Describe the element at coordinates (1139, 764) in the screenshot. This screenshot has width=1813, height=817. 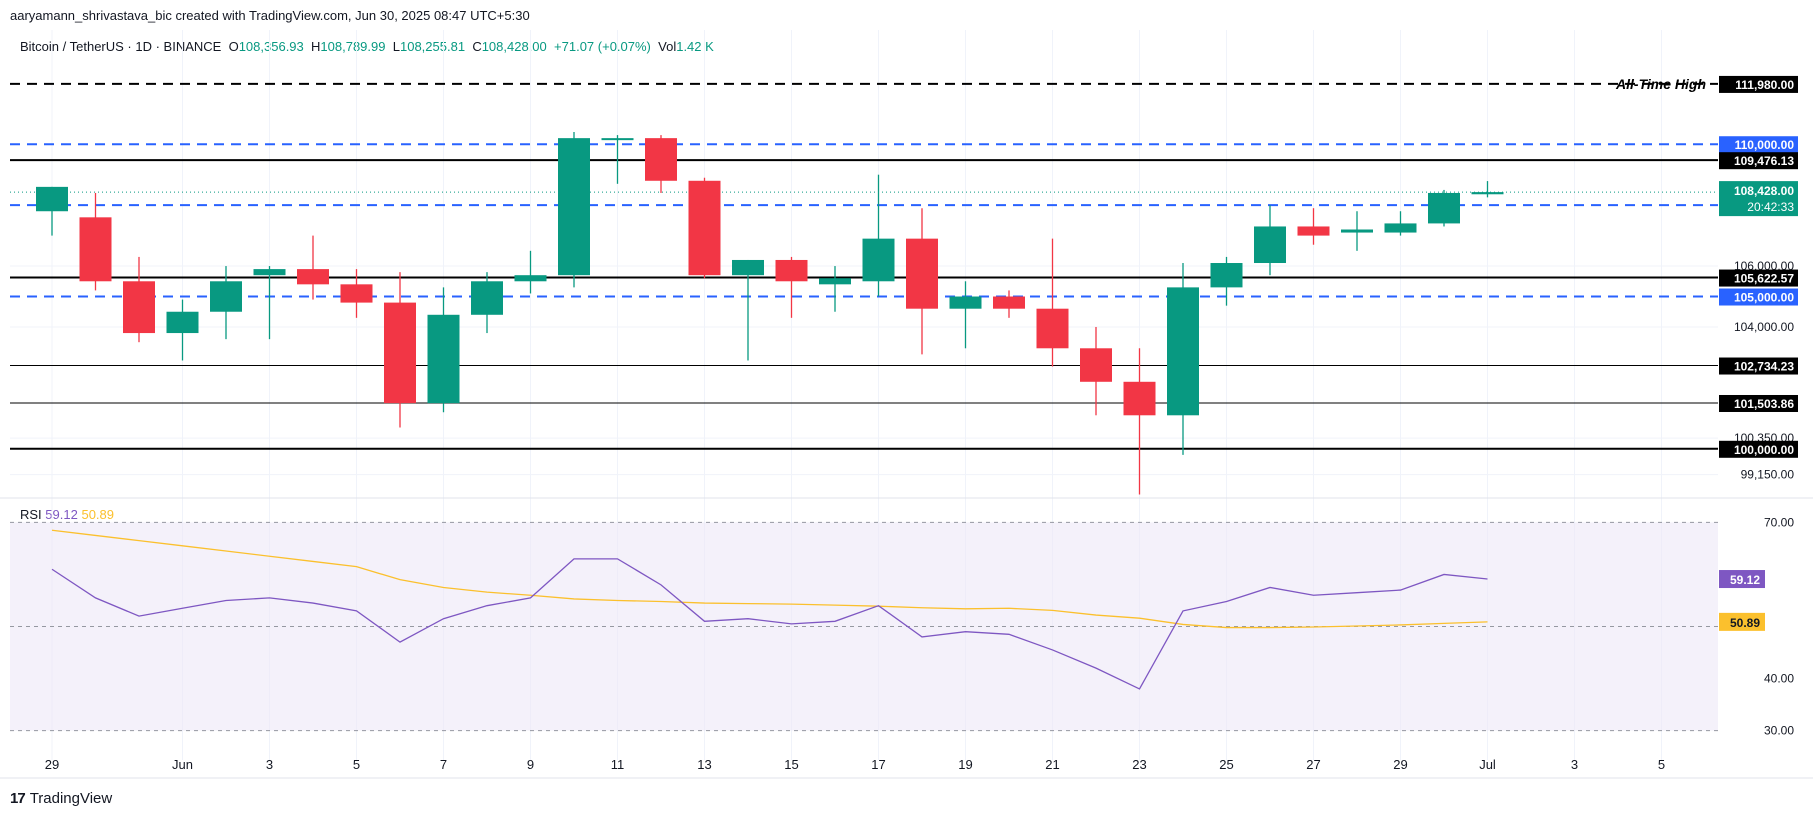
I see `time-tick-label: 23` at that location.